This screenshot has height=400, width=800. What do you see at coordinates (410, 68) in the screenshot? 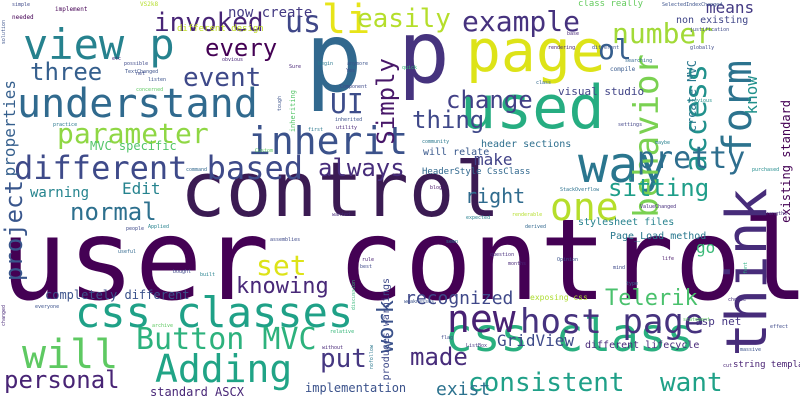
I see `word-quick: quick` at bounding box center [410, 68].